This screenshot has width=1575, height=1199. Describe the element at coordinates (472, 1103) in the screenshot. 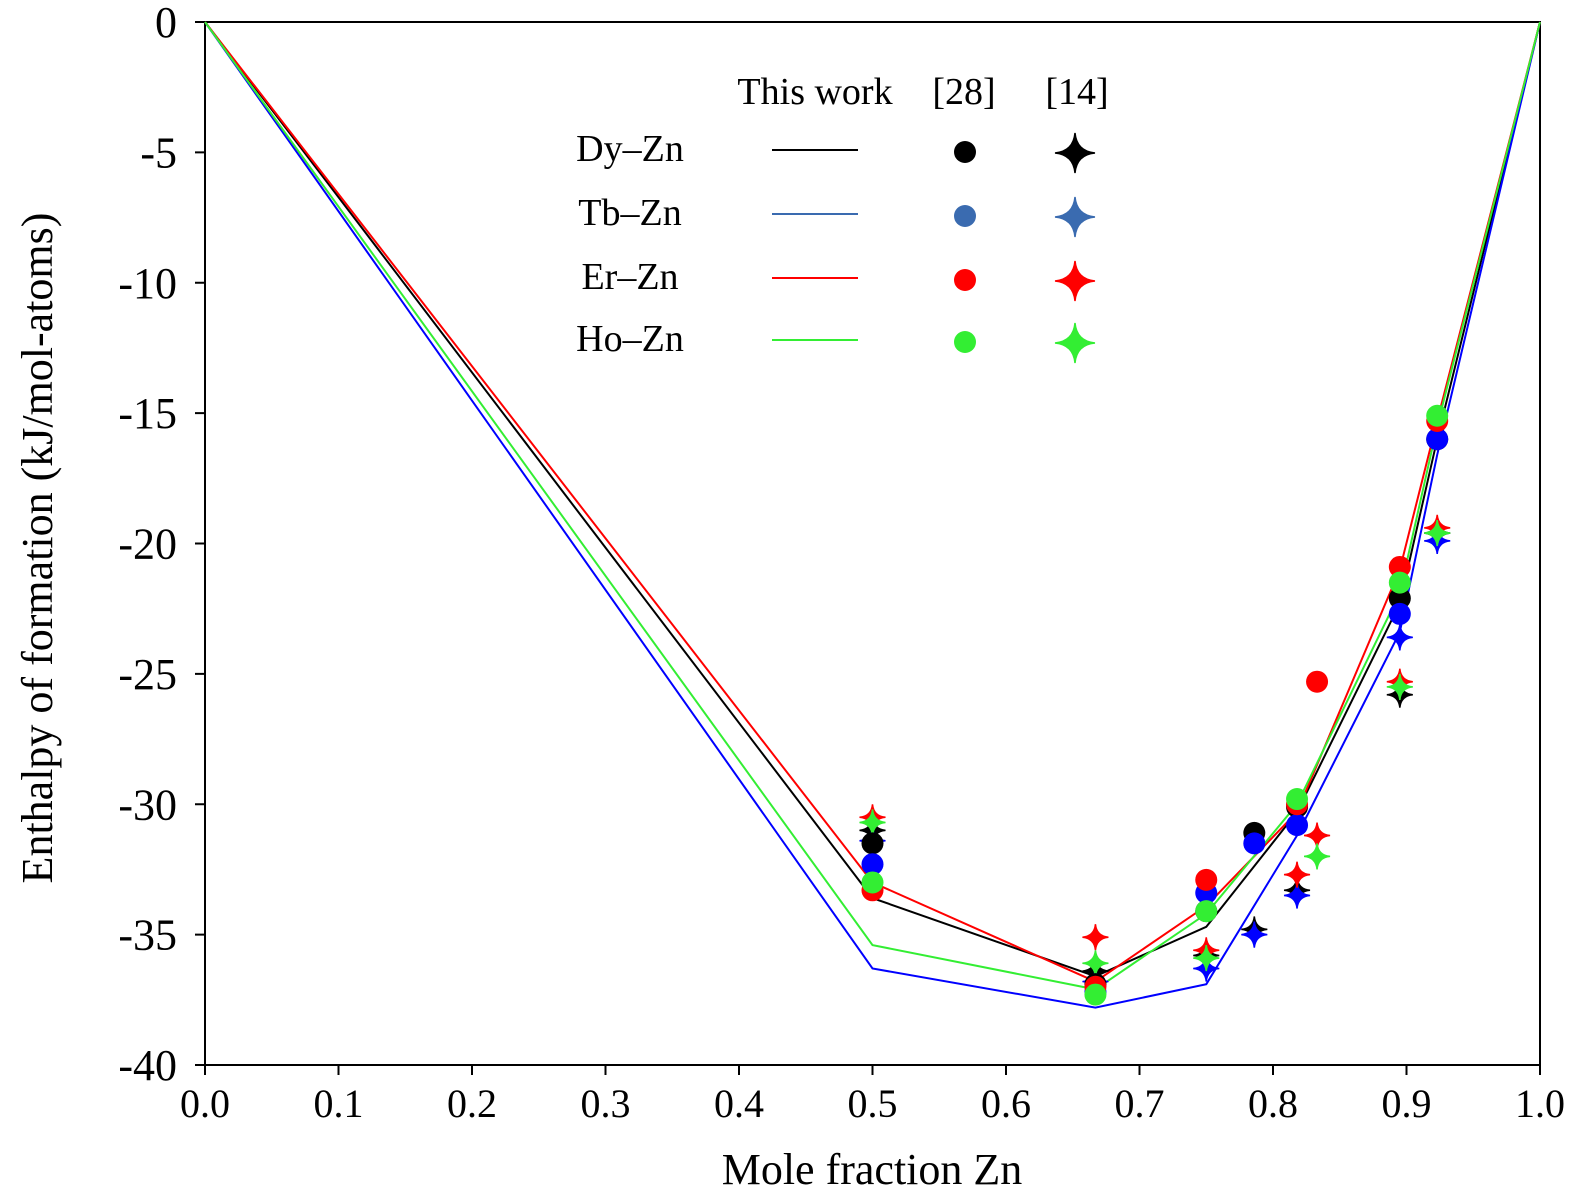

I see `x-tick-label: 0.2` at that location.